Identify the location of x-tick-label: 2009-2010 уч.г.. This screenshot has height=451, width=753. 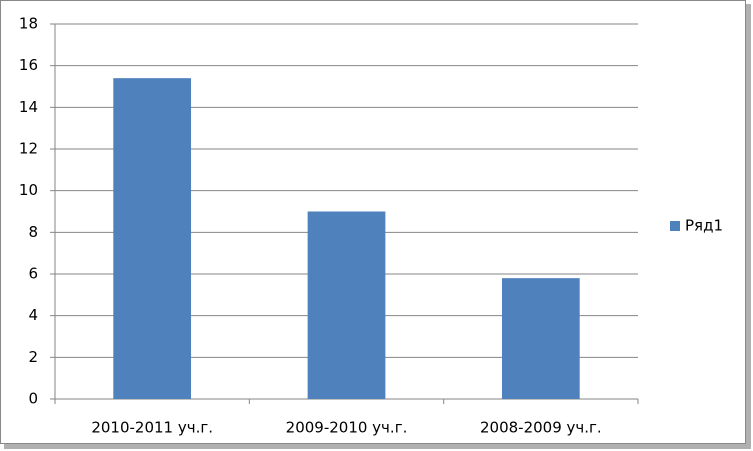
(347, 428).